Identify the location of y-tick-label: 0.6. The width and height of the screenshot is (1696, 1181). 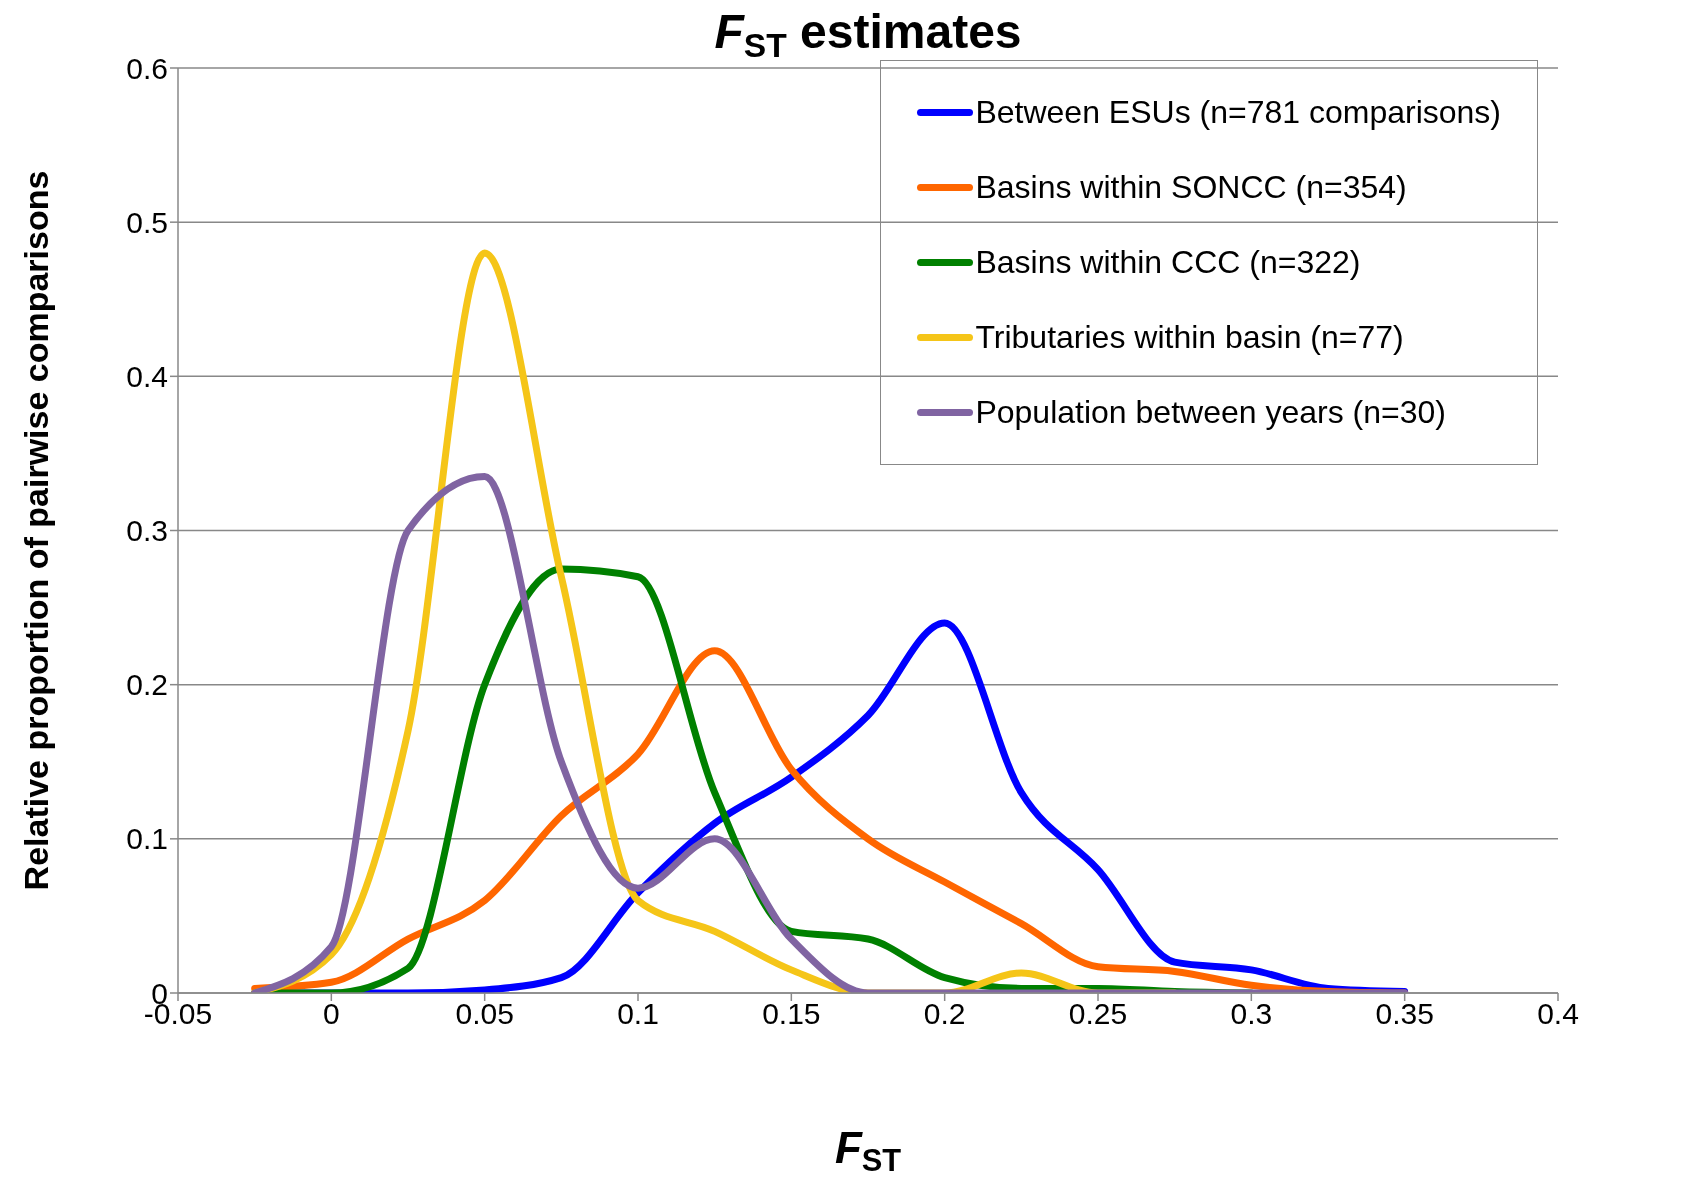
(147, 68).